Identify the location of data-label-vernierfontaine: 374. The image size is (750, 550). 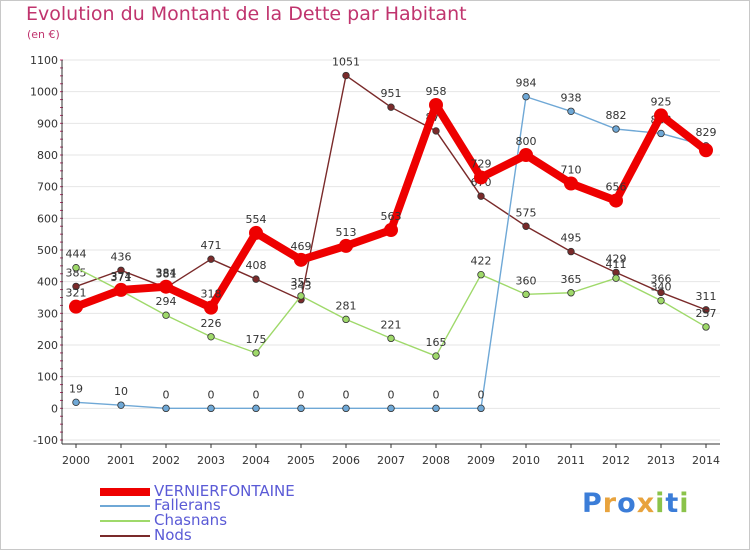
(121, 276).